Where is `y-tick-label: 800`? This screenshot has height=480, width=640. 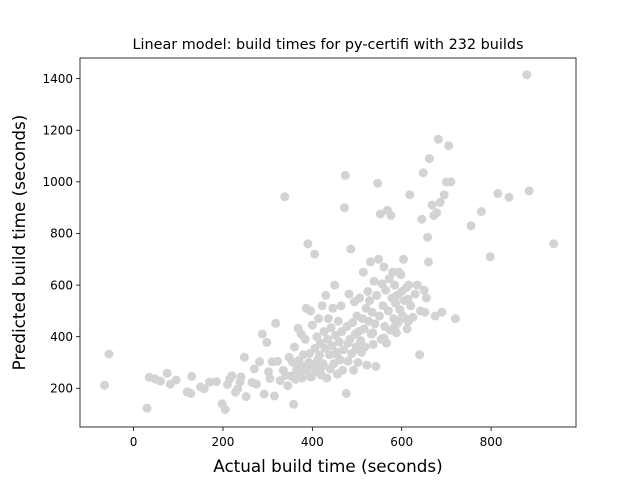
y-tick-label: 800 is located at coordinates (61, 234).